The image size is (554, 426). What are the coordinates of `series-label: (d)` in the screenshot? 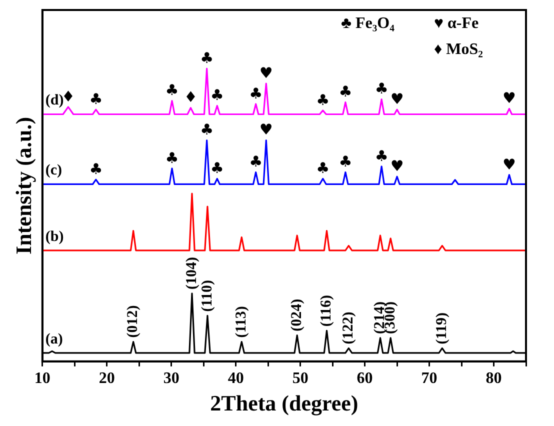 It's located at (54, 100).